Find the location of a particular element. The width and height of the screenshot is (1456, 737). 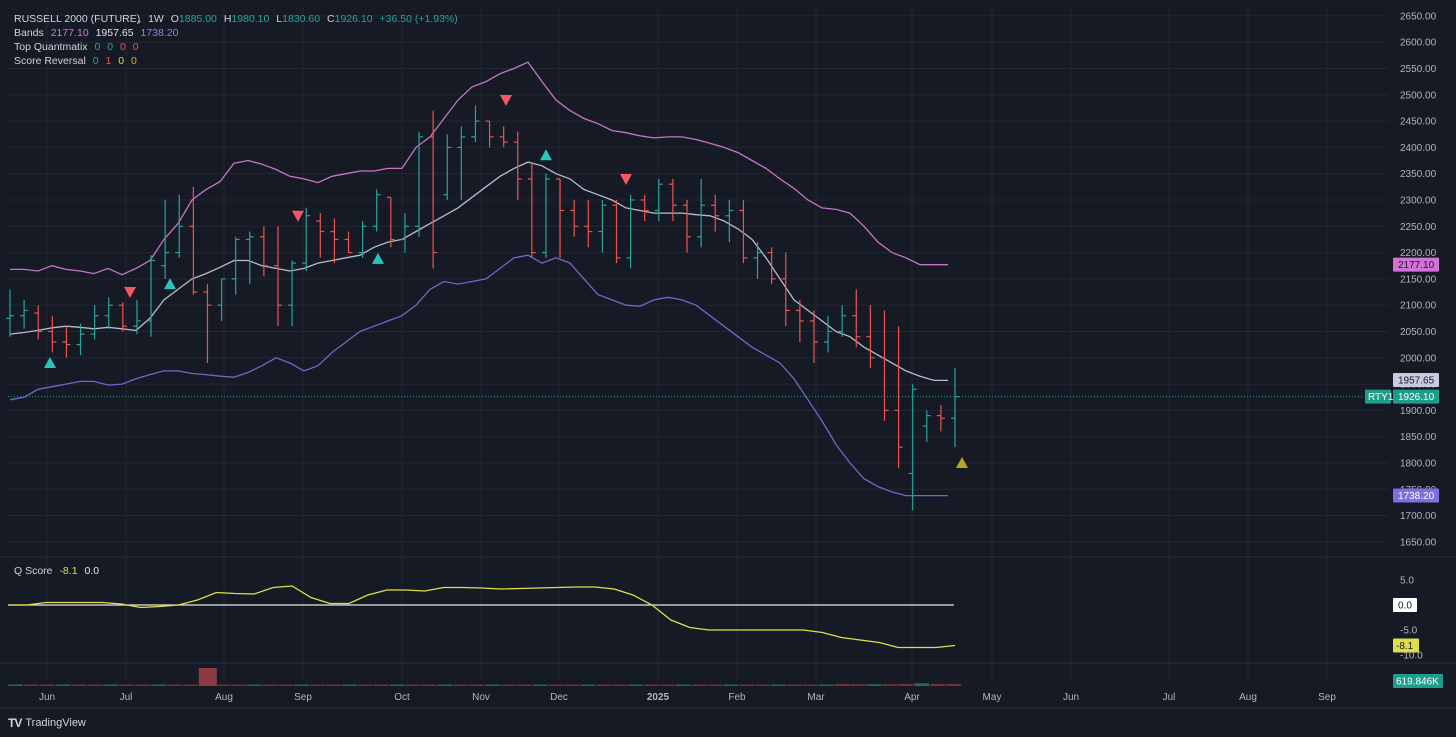

y-tick-label-3: 1800.00 is located at coordinates (1418, 463).